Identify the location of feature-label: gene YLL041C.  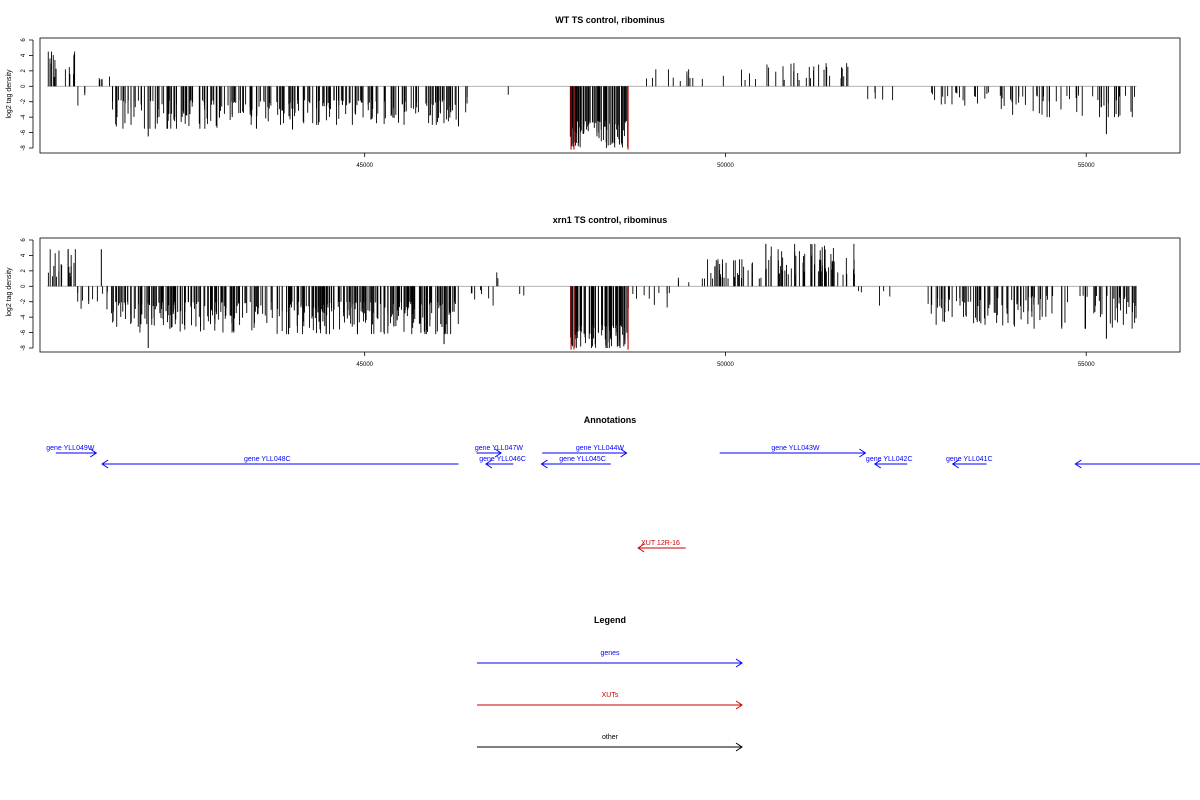
(969, 459).